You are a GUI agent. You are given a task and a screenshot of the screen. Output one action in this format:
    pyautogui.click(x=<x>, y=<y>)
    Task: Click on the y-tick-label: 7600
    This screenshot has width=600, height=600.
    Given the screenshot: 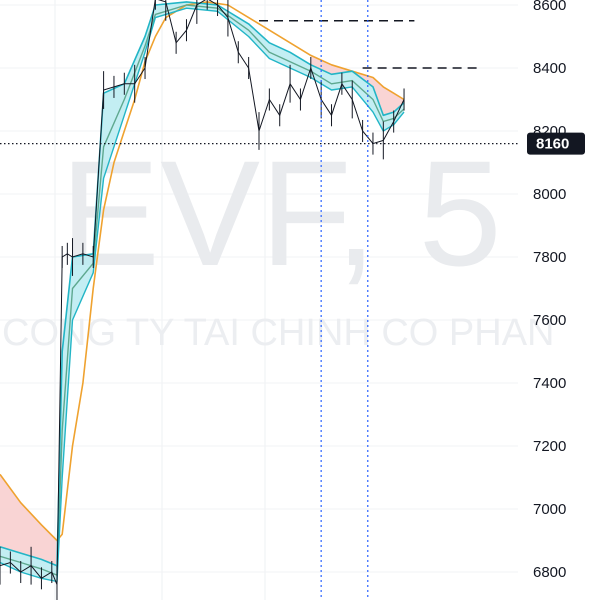 What is the action you would take?
    pyautogui.click(x=549, y=320)
    